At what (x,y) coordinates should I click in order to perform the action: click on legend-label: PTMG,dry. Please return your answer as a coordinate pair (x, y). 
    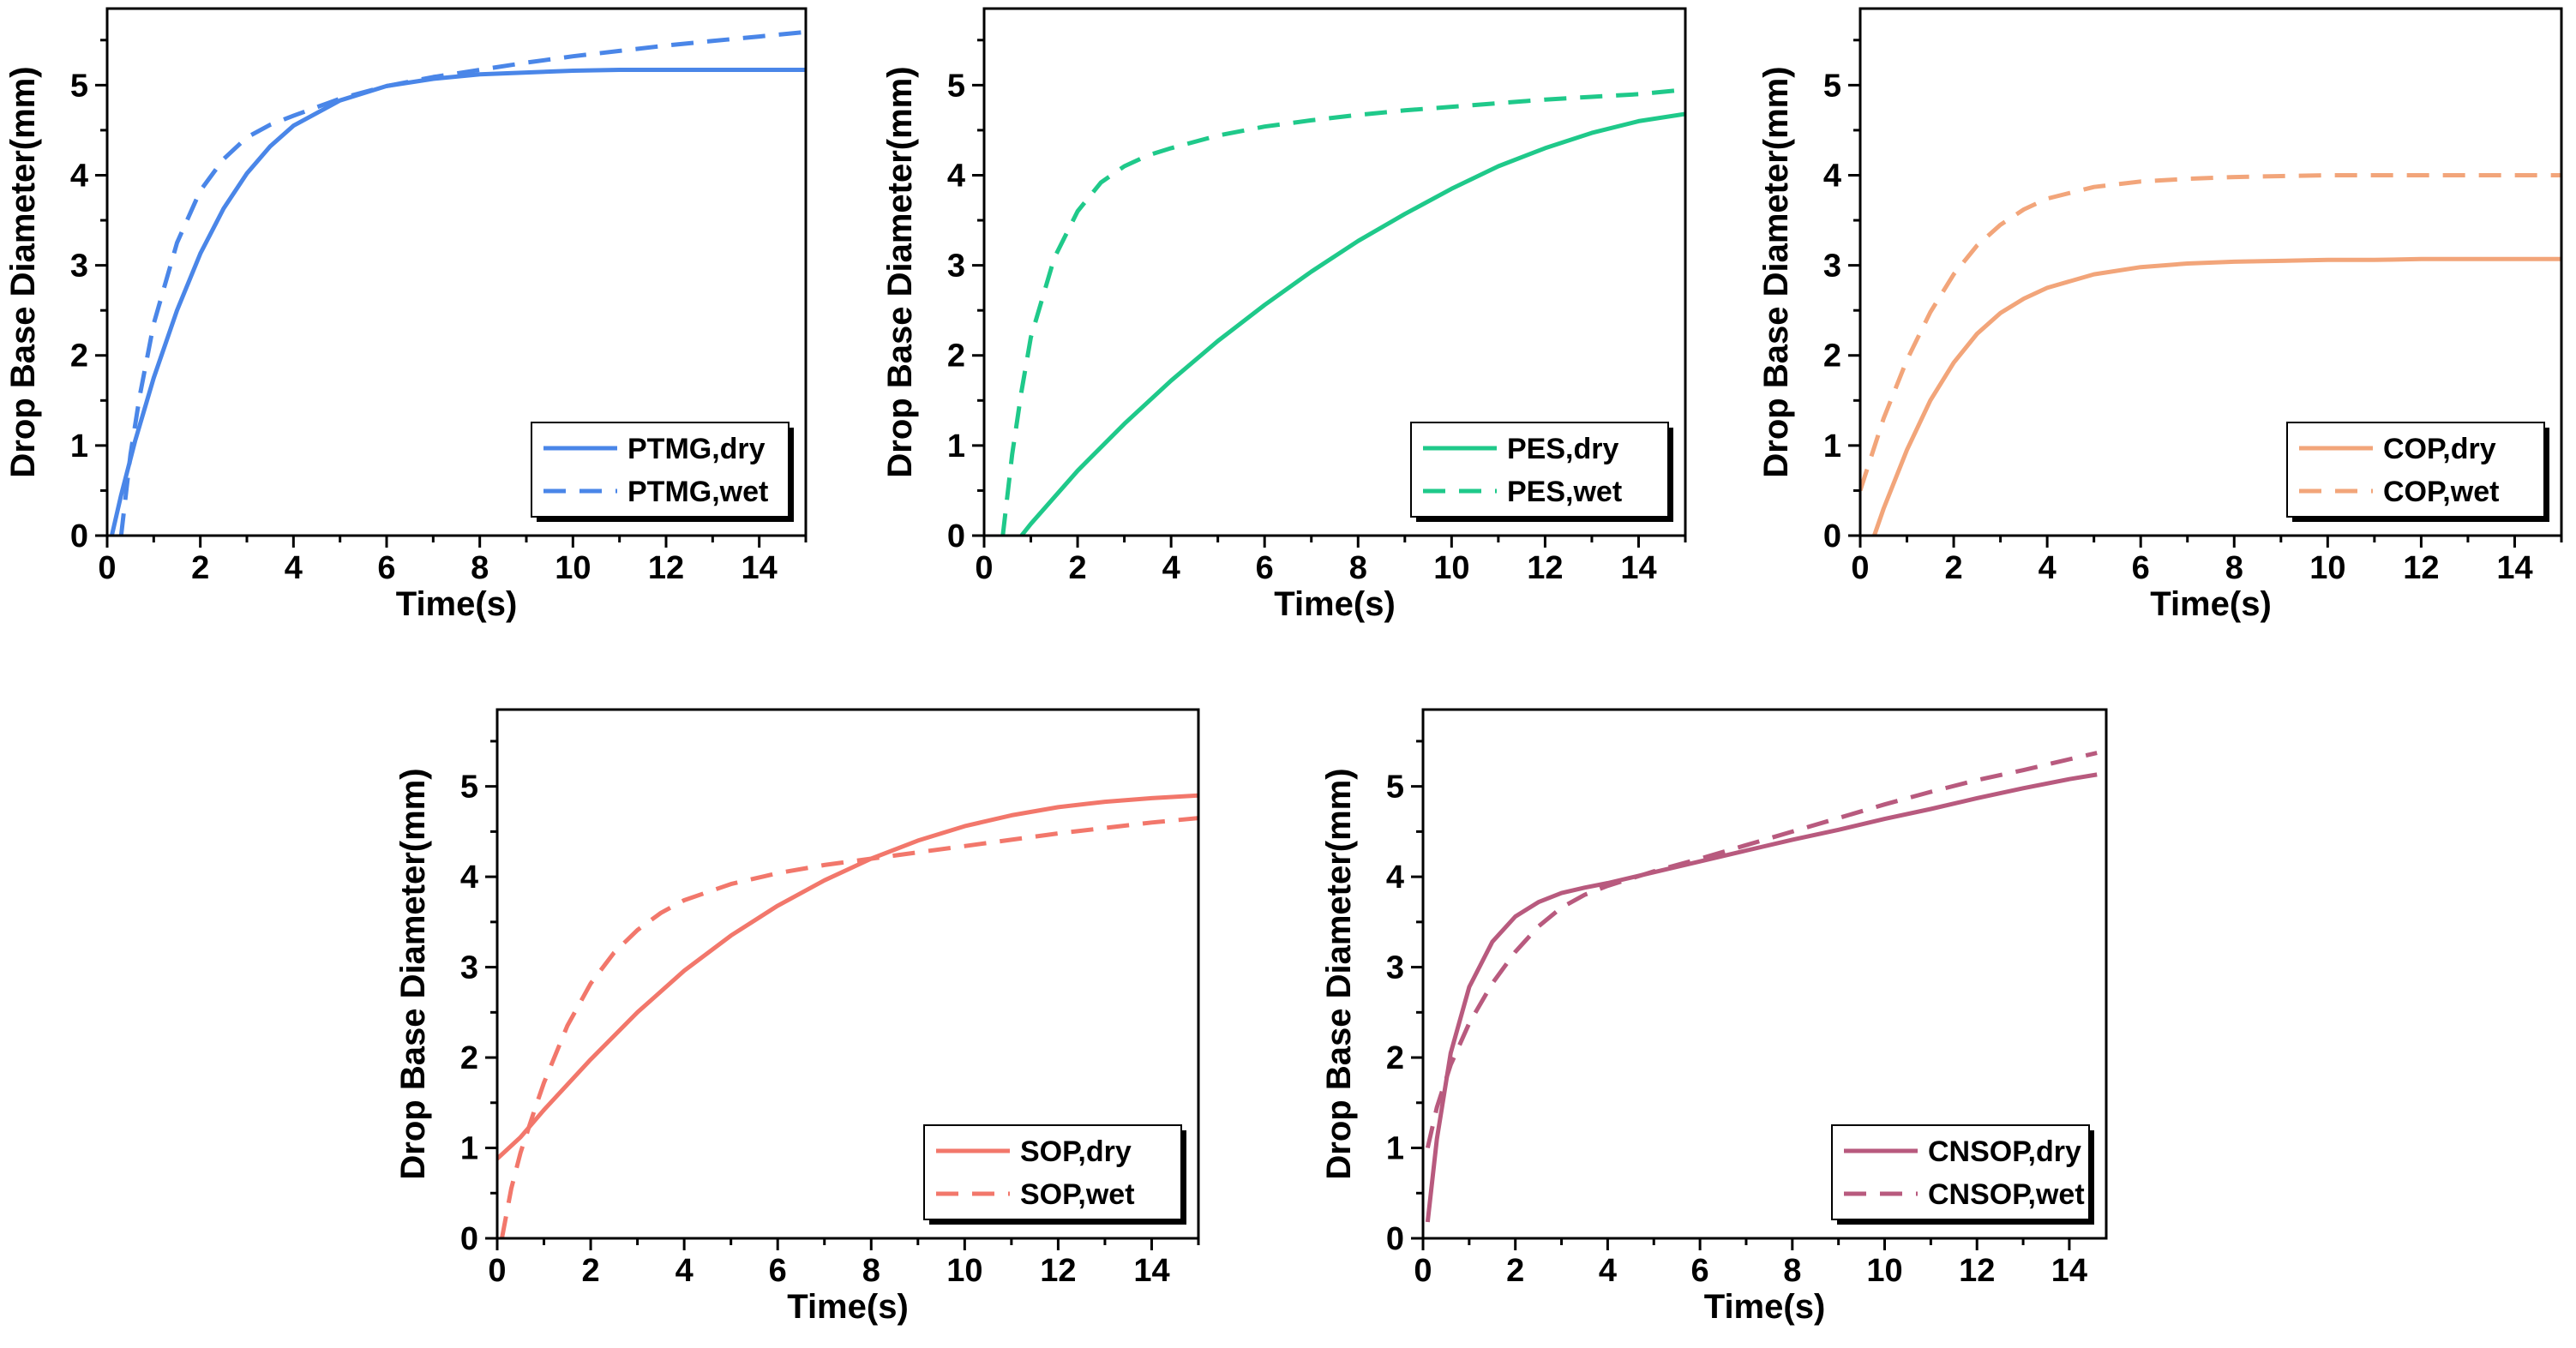
    Looking at the image, I should click on (696, 449).